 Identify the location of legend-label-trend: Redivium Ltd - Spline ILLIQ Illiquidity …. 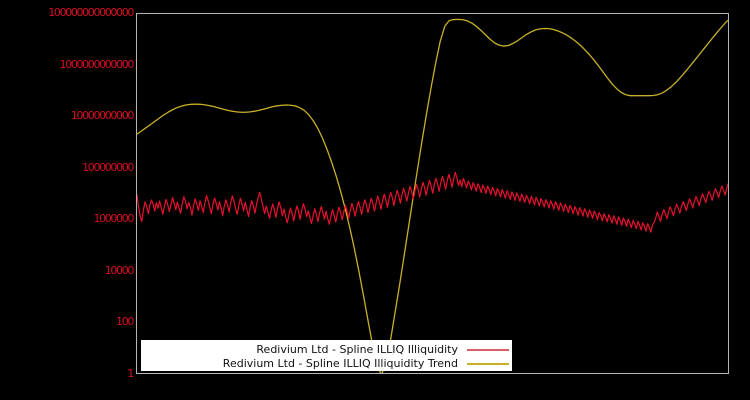
(340, 363).